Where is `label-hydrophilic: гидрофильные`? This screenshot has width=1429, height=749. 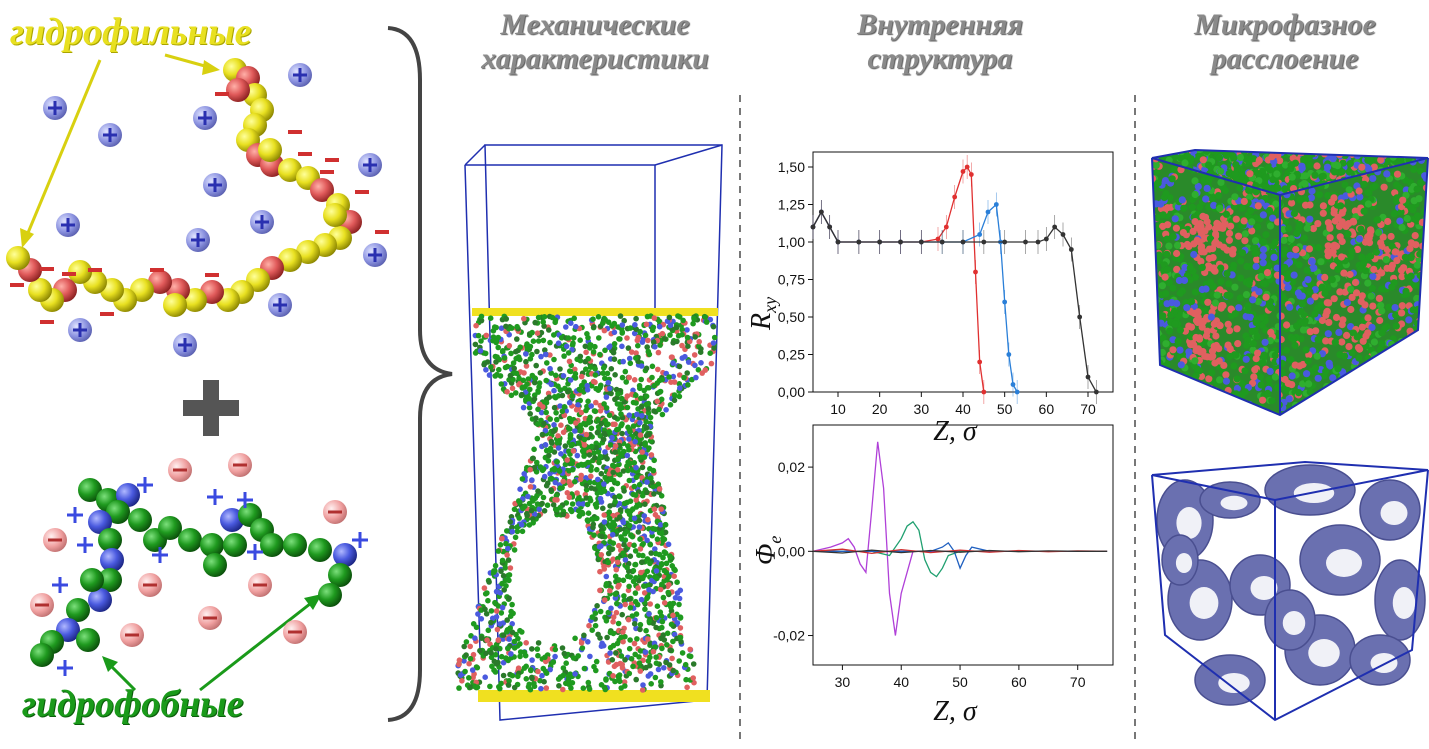 label-hydrophilic: гидрофильные is located at coordinates (131, 32).